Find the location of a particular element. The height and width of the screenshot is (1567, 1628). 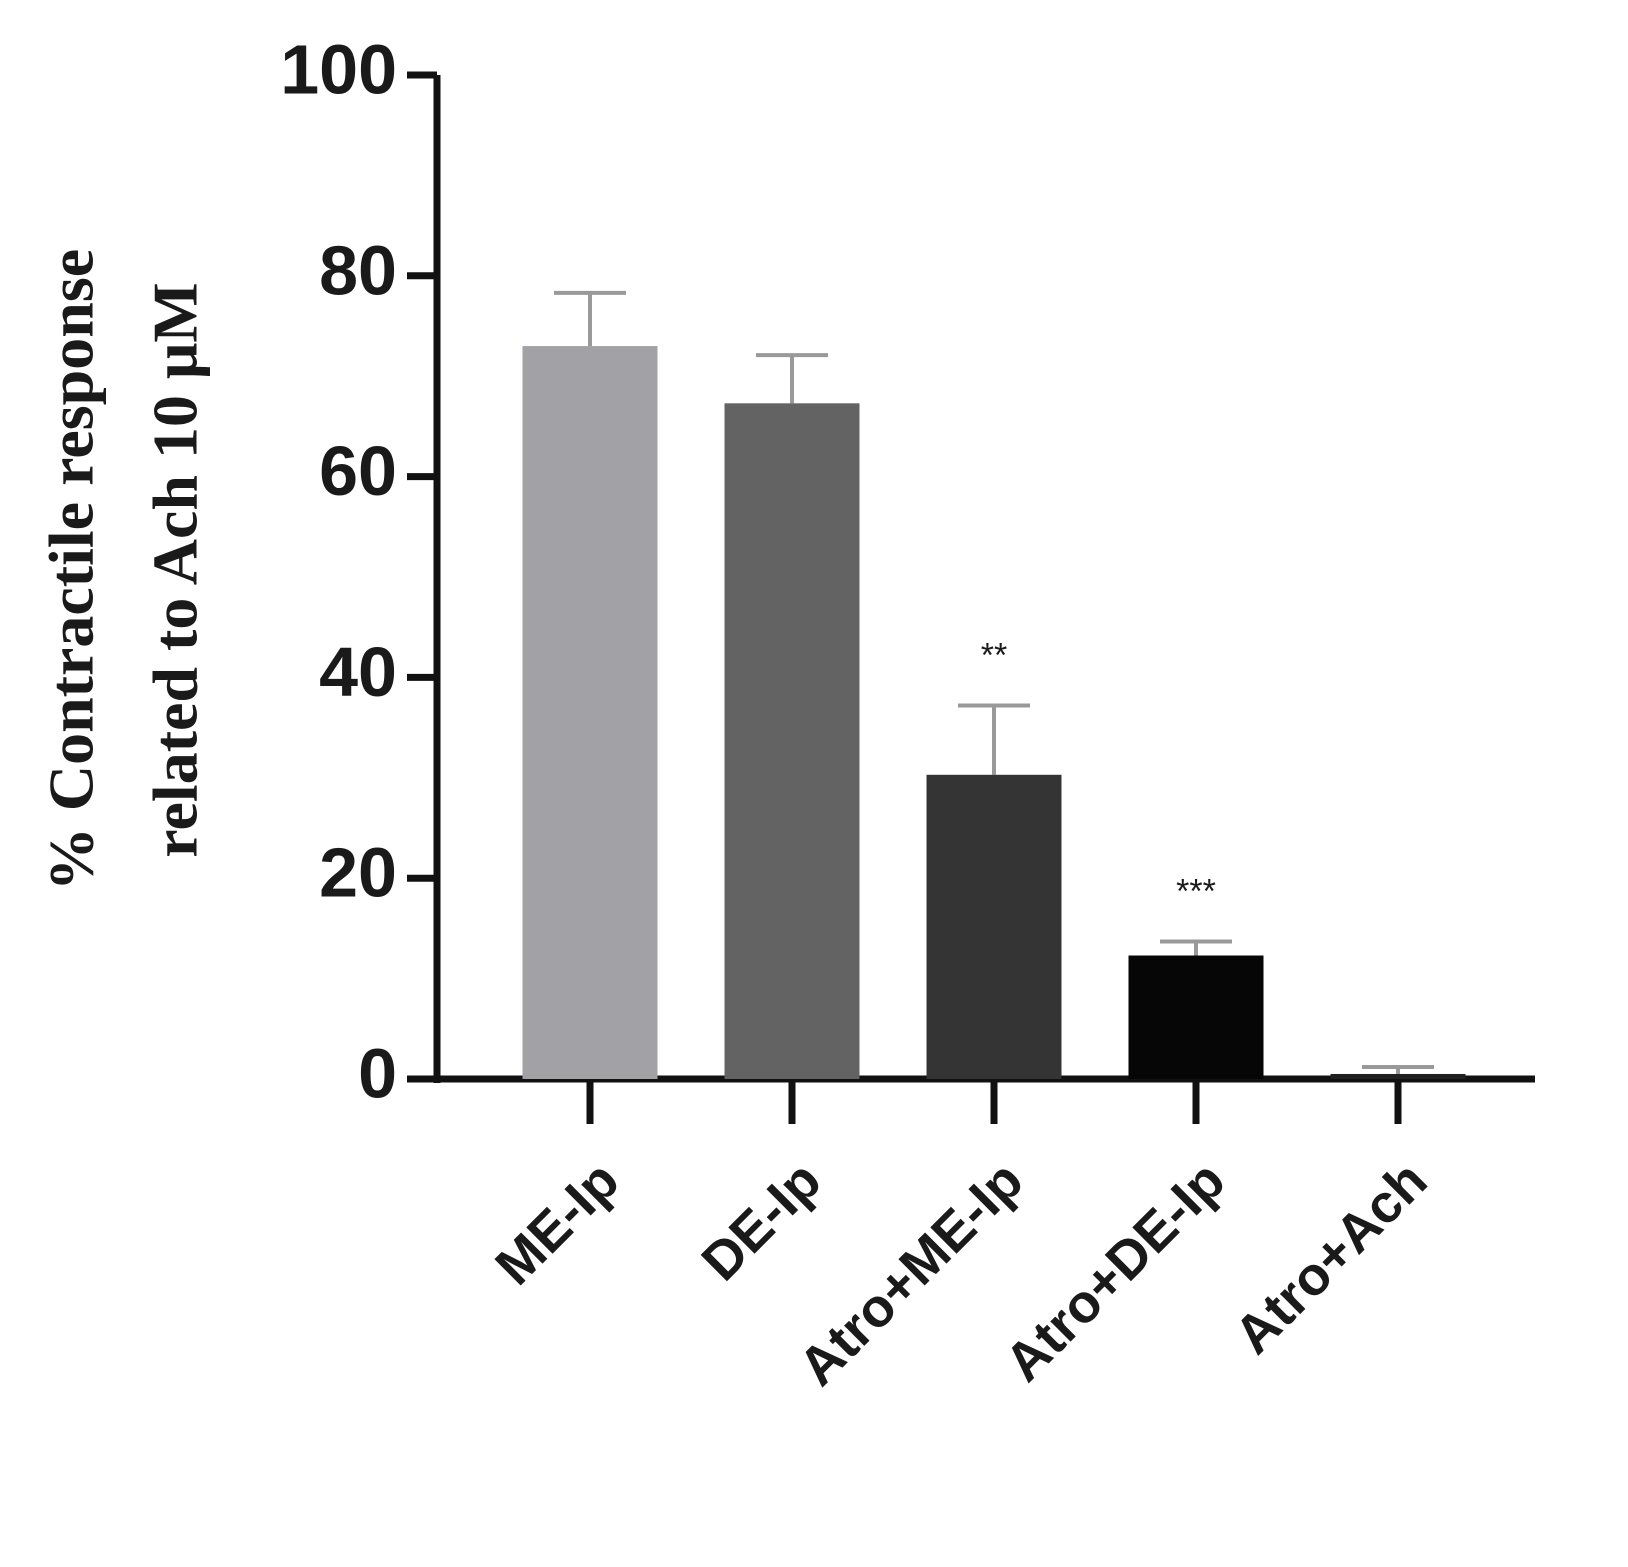

x-tick-label-group: Atro+DE-Ip is located at coordinates (1115, 1271).